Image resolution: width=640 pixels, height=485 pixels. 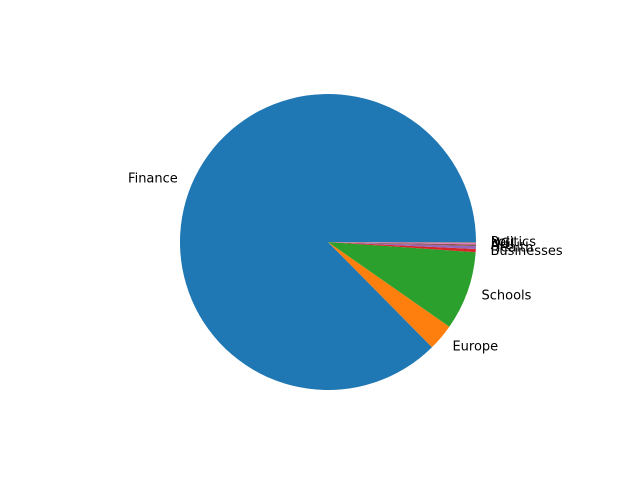 What do you see at coordinates (153, 179) in the screenshot?
I see `pie-label-finance: Finance` at bounding box center [153, 179].